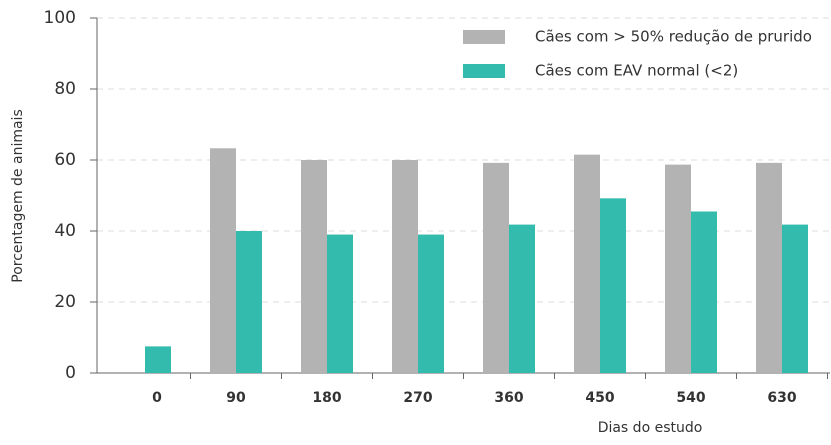  I want to click on legend-label: Cães com > 50% redução de prurido, so click(673, 37).